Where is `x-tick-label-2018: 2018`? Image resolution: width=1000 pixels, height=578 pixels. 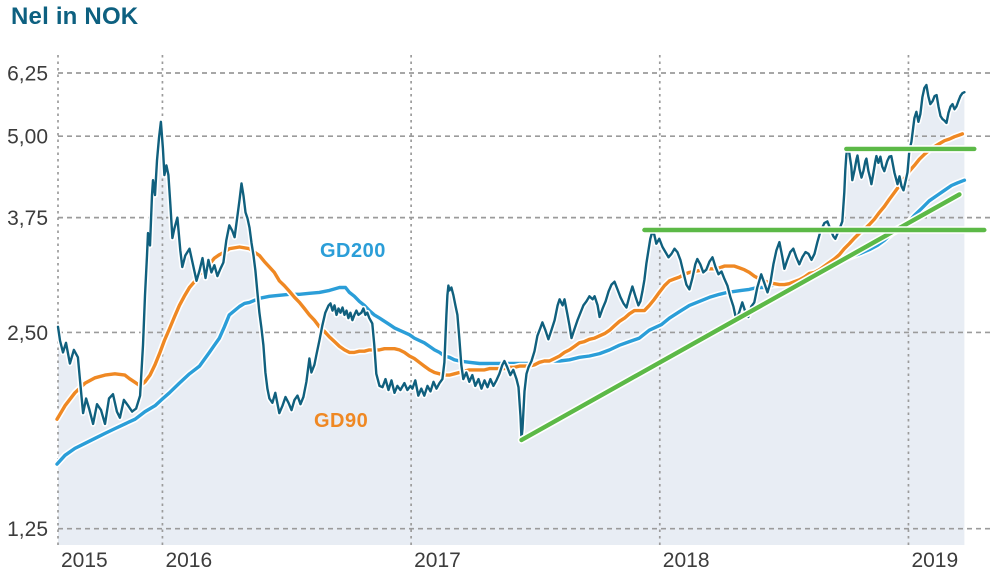
x-tick-label-2018: 2018 is located at coordinates (686, 560).